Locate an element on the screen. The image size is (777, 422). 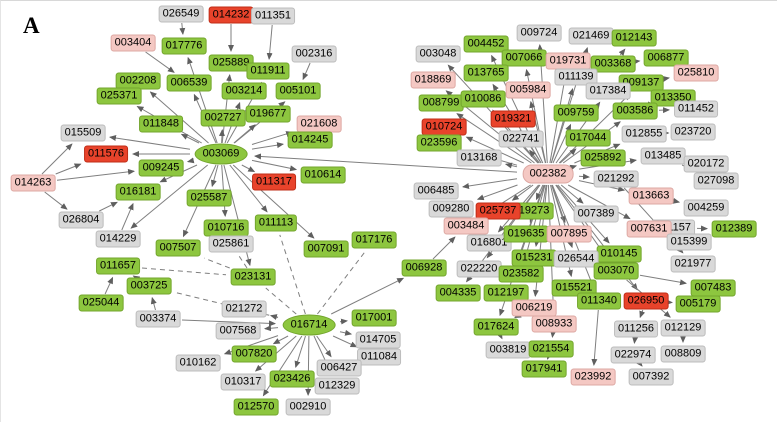
node-025892: 025892 is located at coordinates (603, 158).